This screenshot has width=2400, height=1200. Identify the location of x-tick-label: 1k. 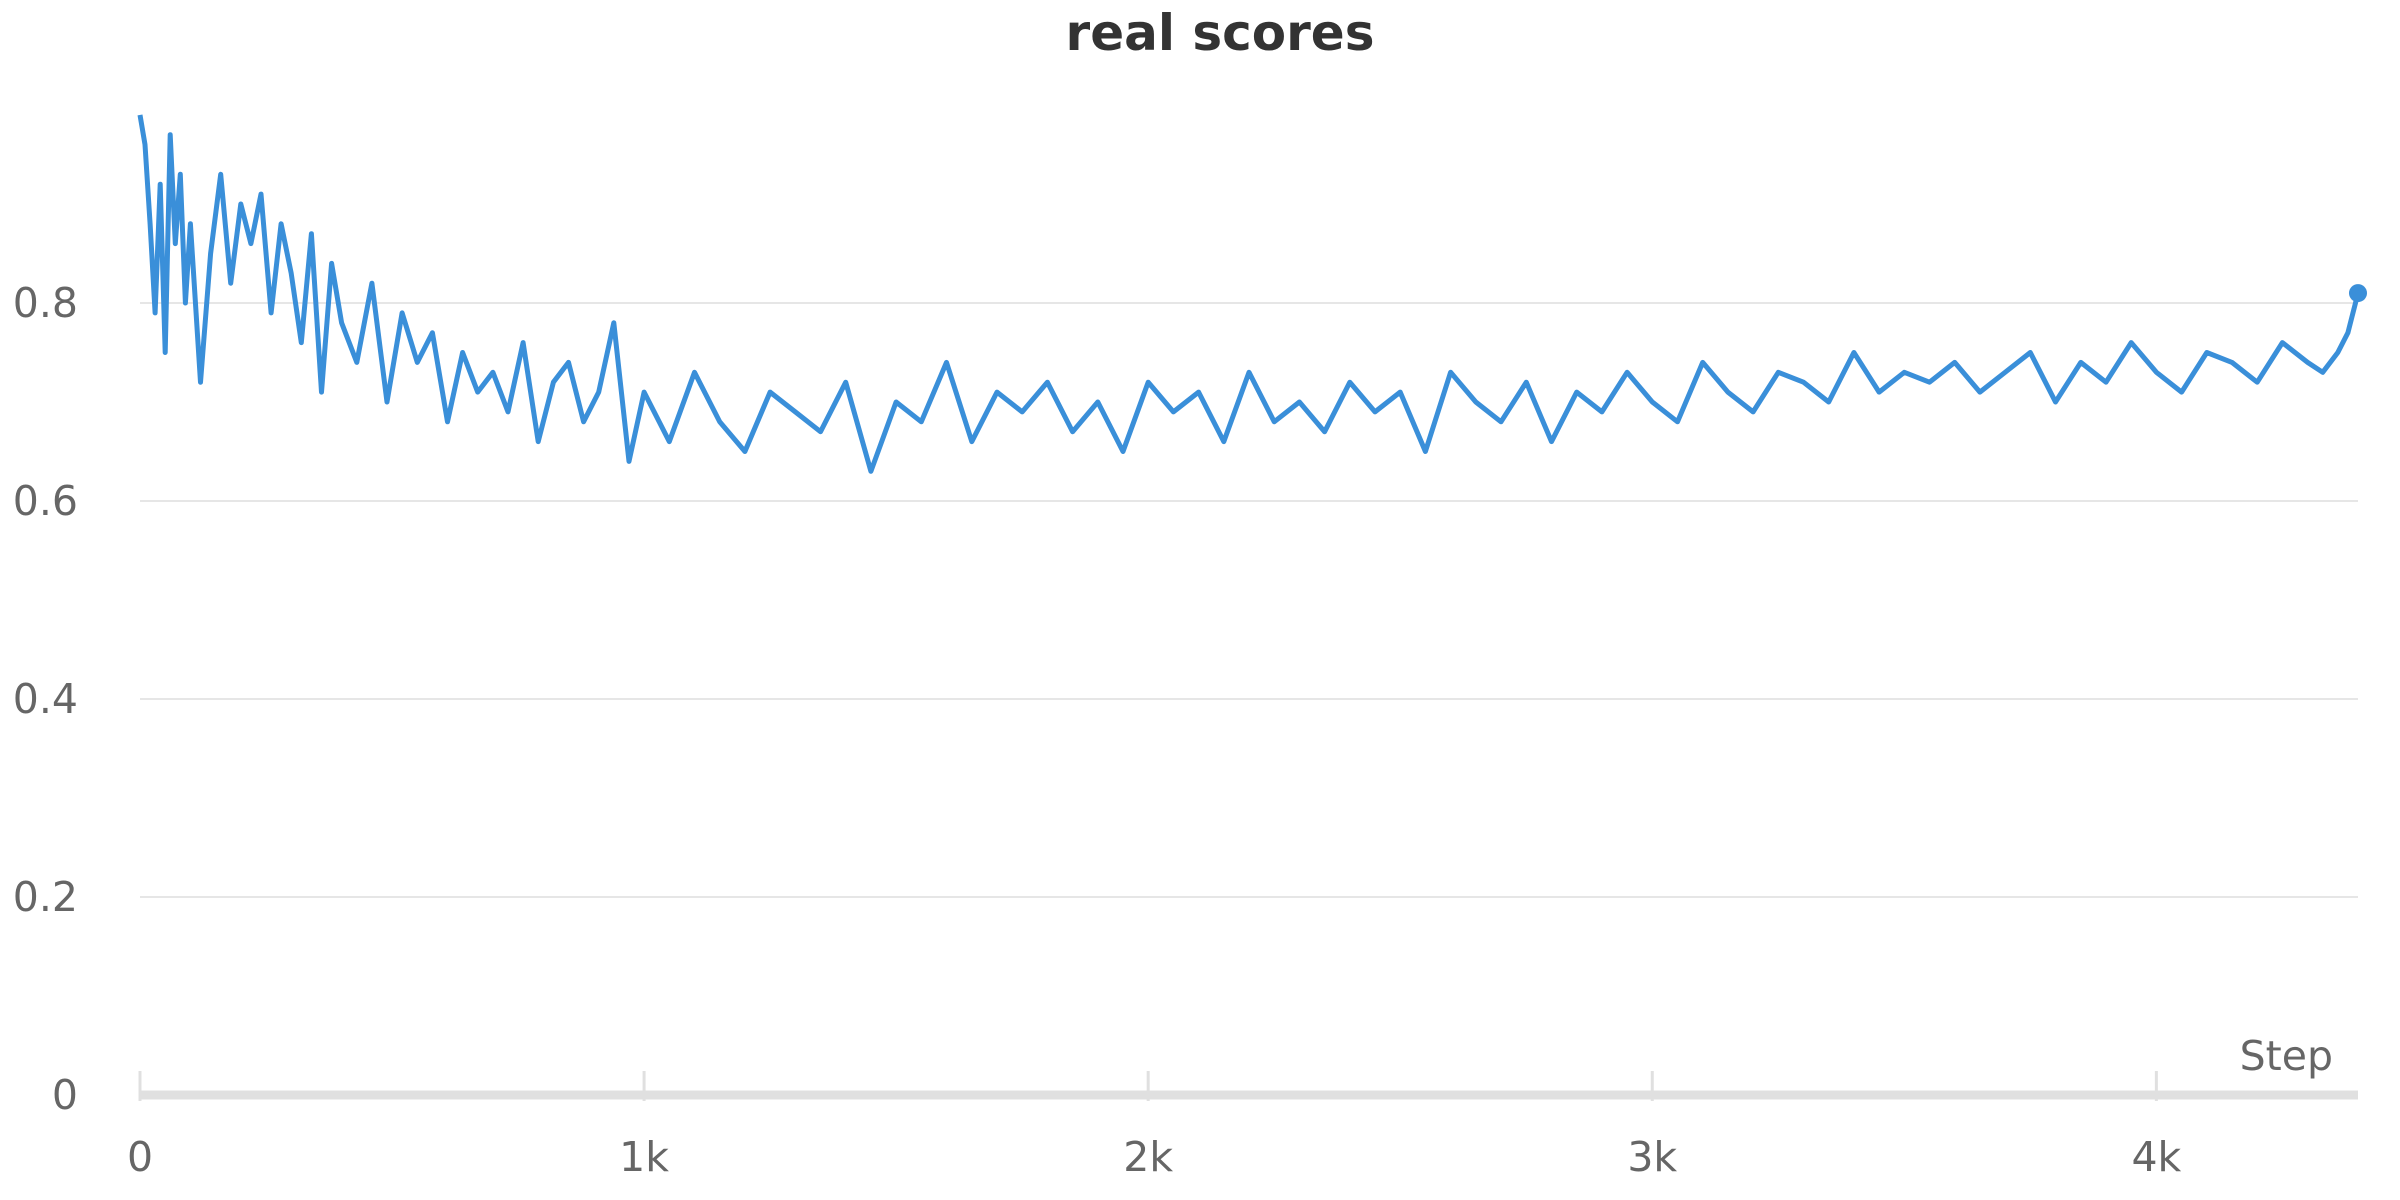
(644, 1157).